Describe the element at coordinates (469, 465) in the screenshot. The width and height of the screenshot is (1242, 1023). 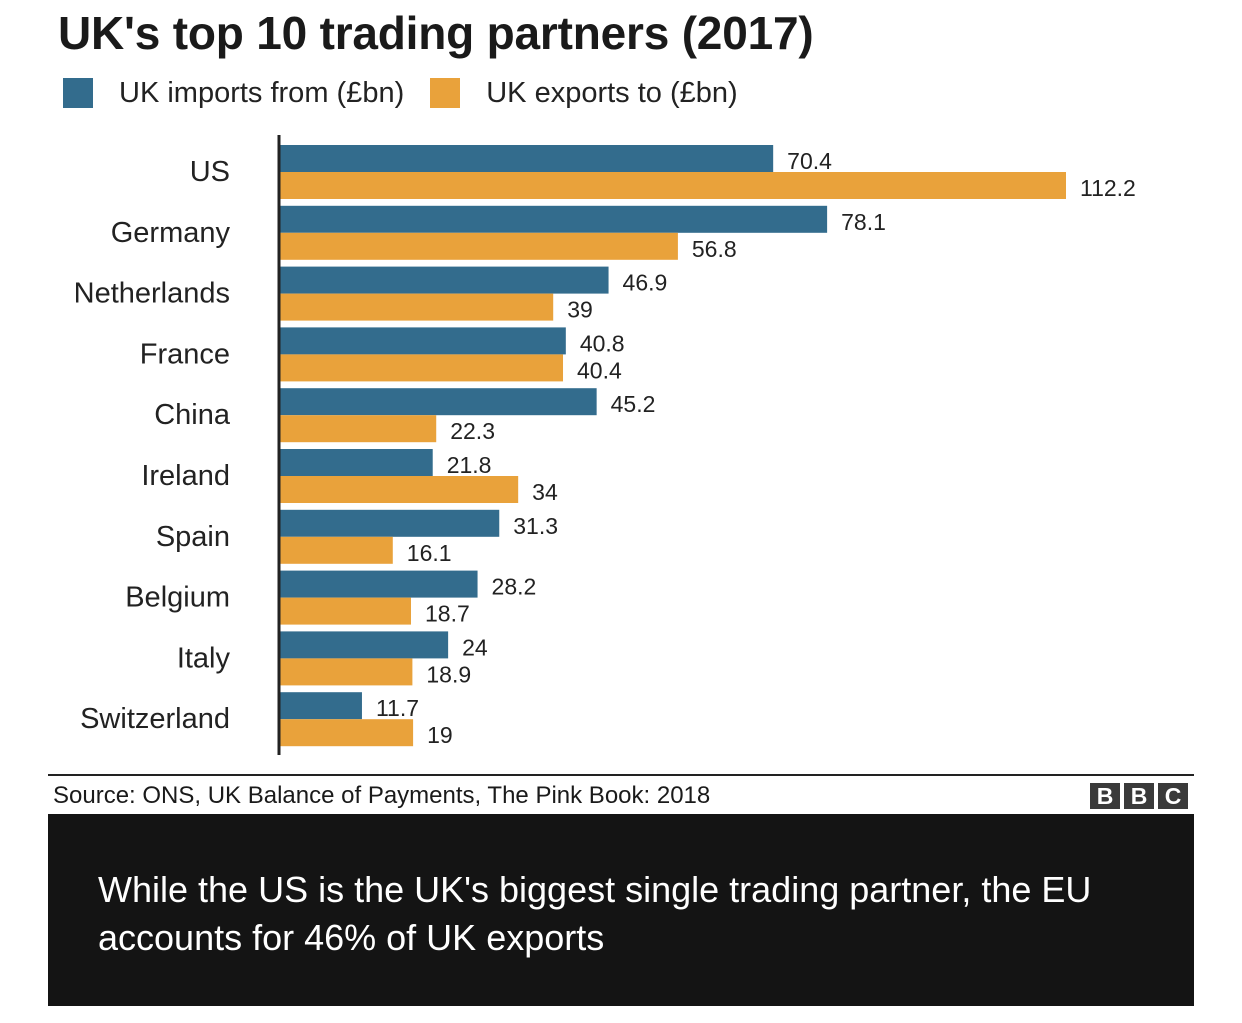
I see `data-label: 21.8` at that location.